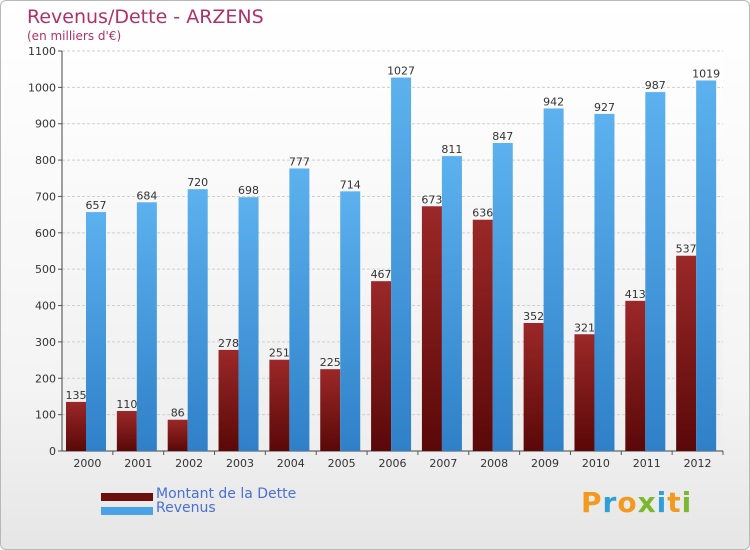 This screenshot has height=550, width=750. I want to click on data-label-revenus: 1027, so click(401, 71).